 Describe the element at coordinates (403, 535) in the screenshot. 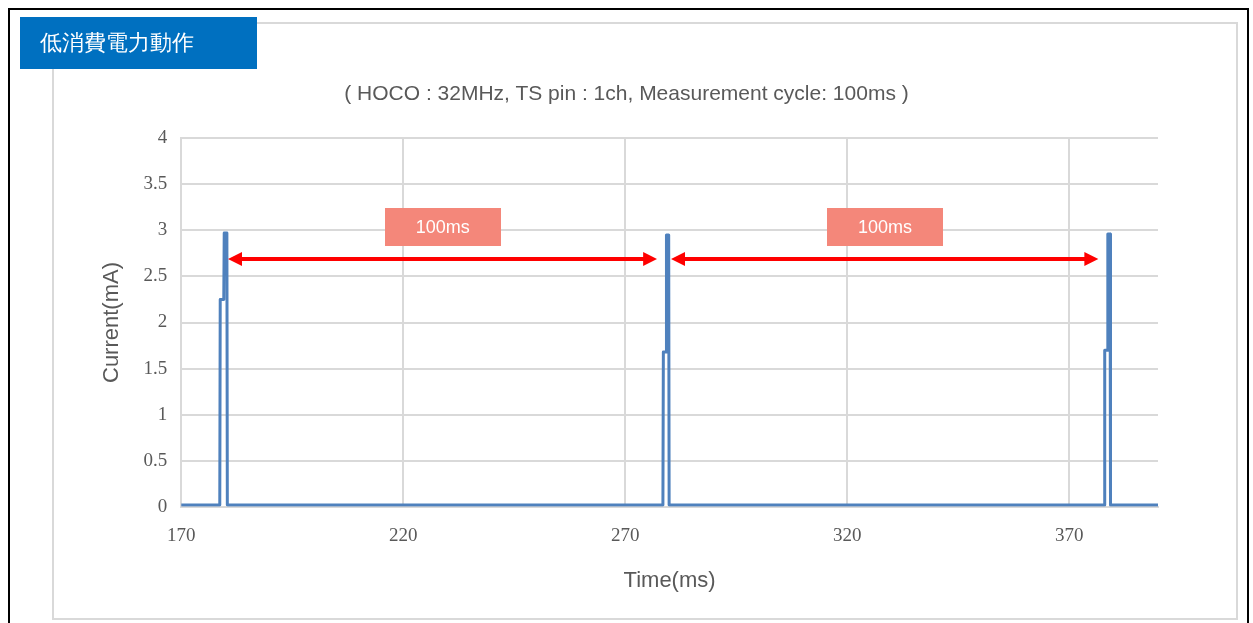

I see `x-tick-label: 220` at that location.